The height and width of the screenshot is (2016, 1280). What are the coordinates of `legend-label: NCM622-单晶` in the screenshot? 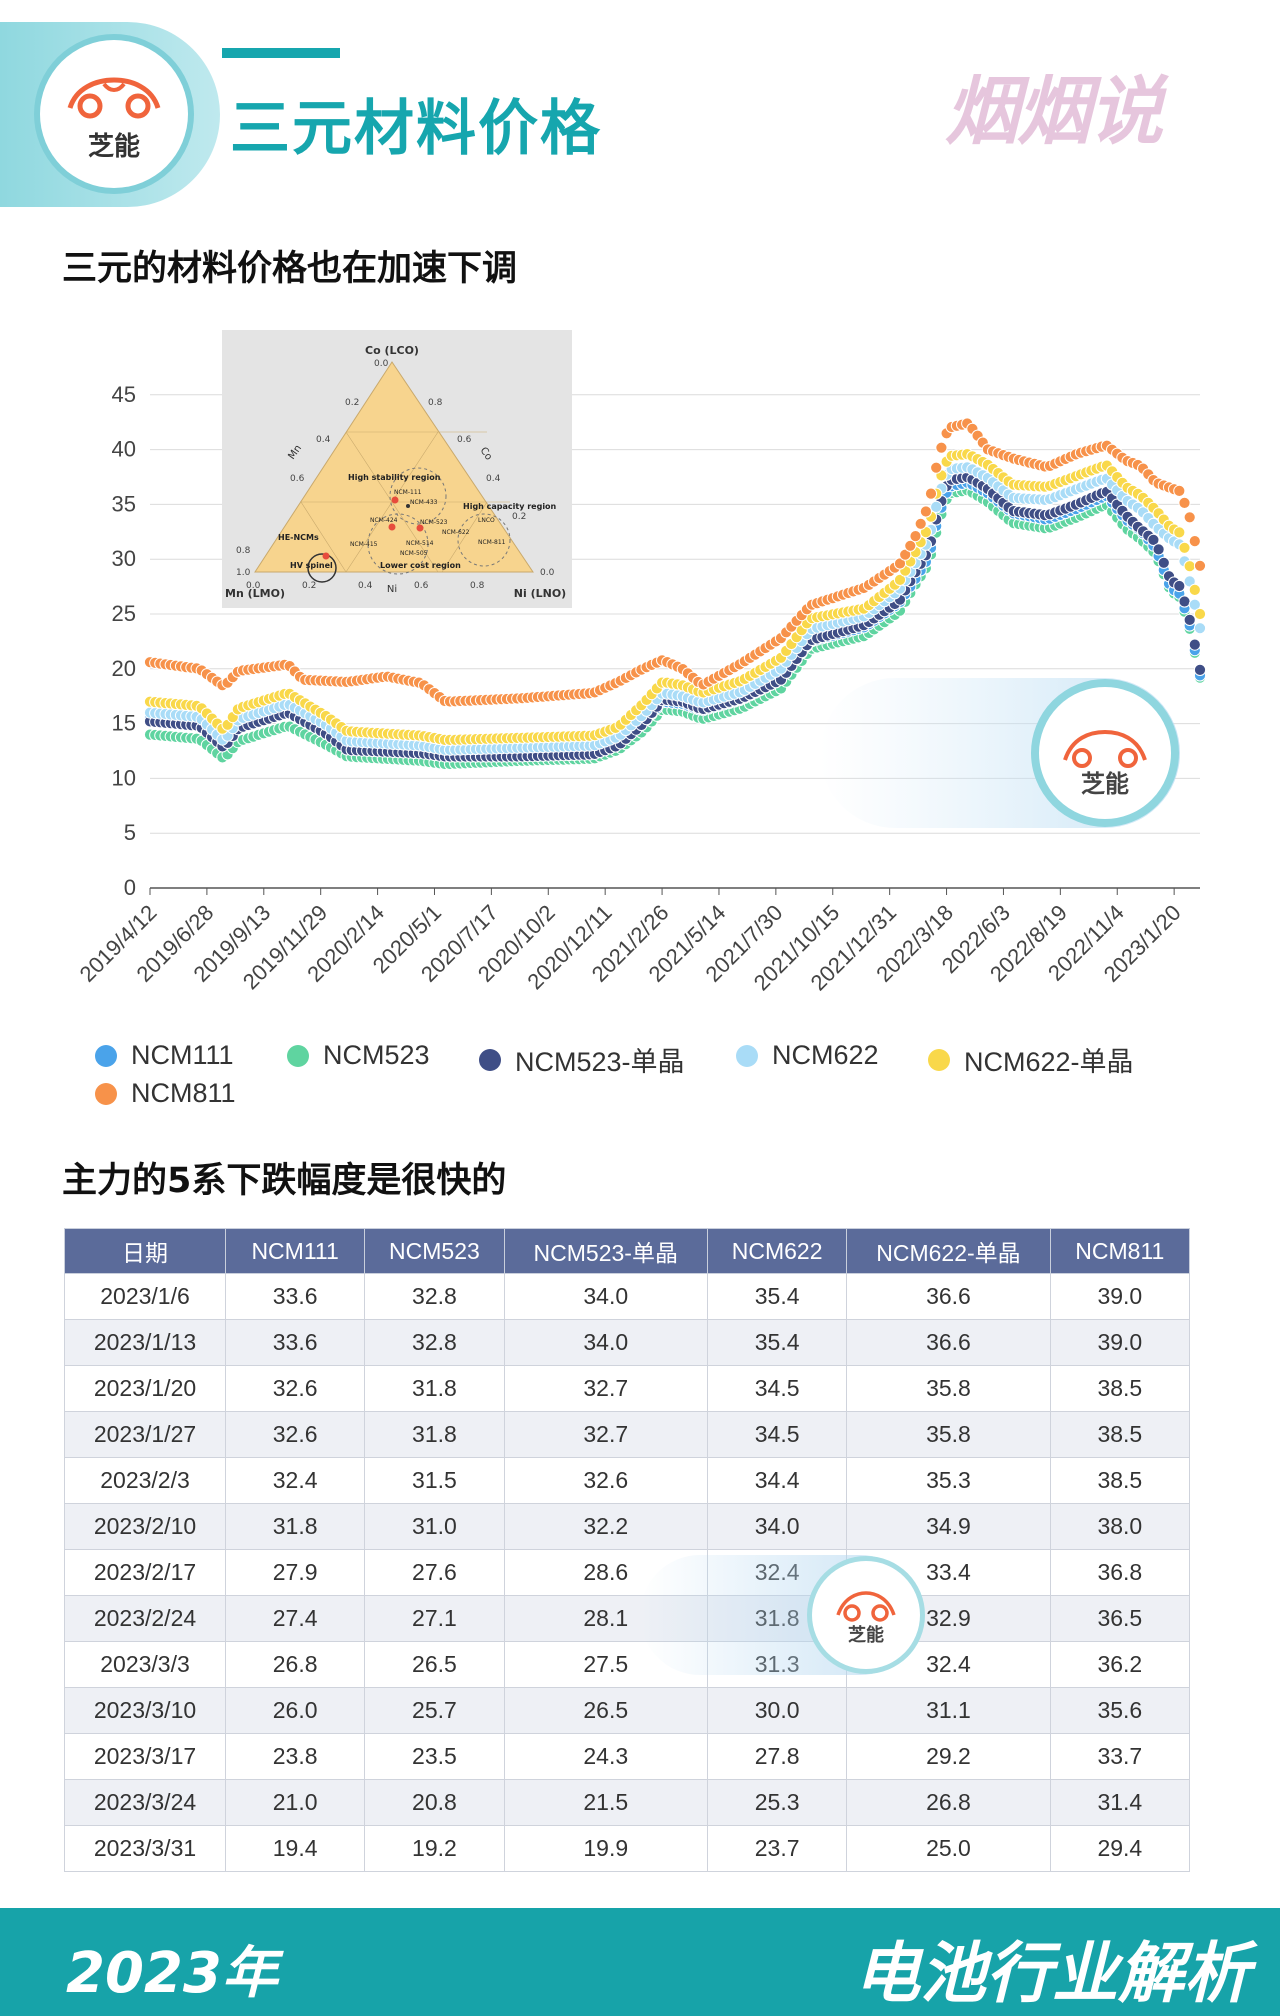 It's located at (1049, 1062).